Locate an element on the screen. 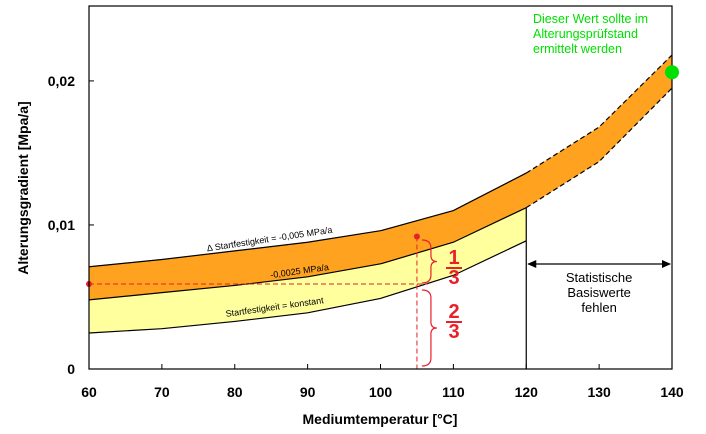 This screenshot has width=706, height=434. marker-upper-2: 3 is located at coordinates (453, 278).